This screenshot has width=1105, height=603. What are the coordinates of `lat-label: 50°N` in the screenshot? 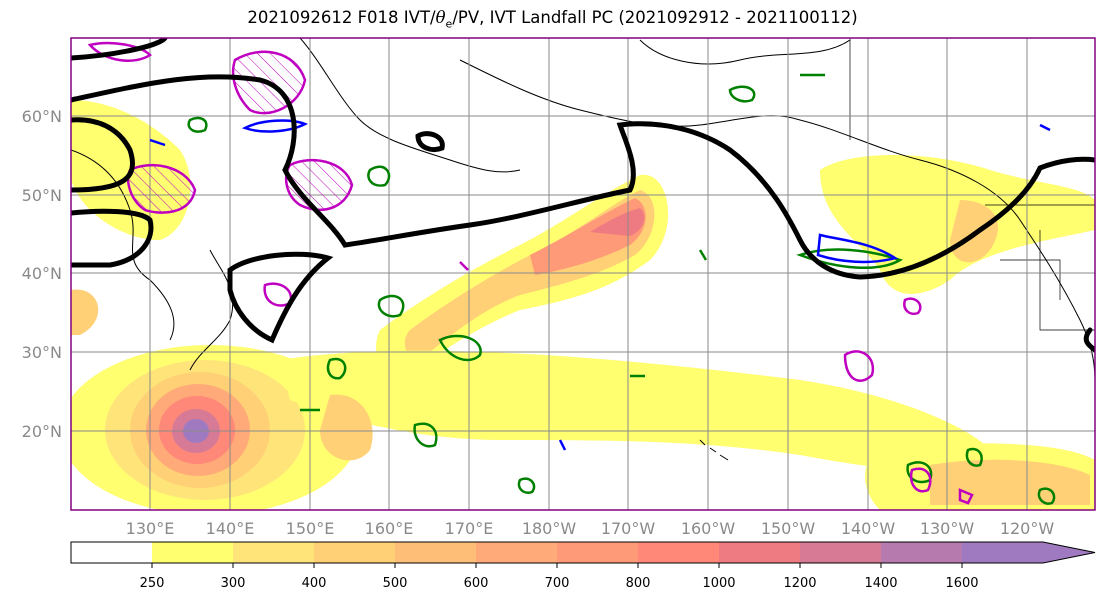 It's located at (42, 195).